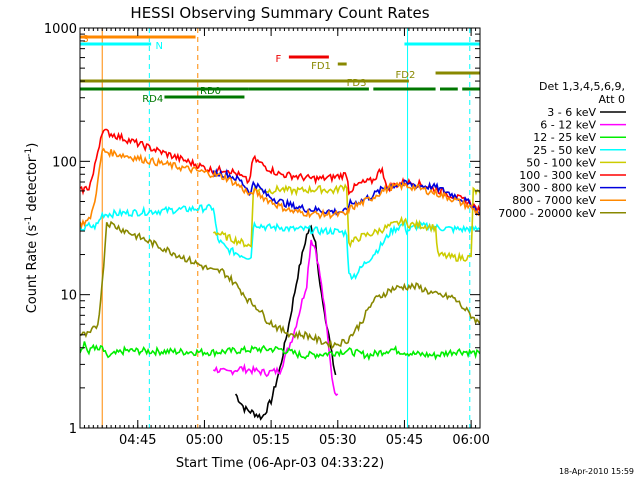 The height and width of the screenshot is (480, 640). What do you see at coordinates (210, 91) in the screenshot?
I see `flag-label-7: RD0` at bounding box center [210, 91].